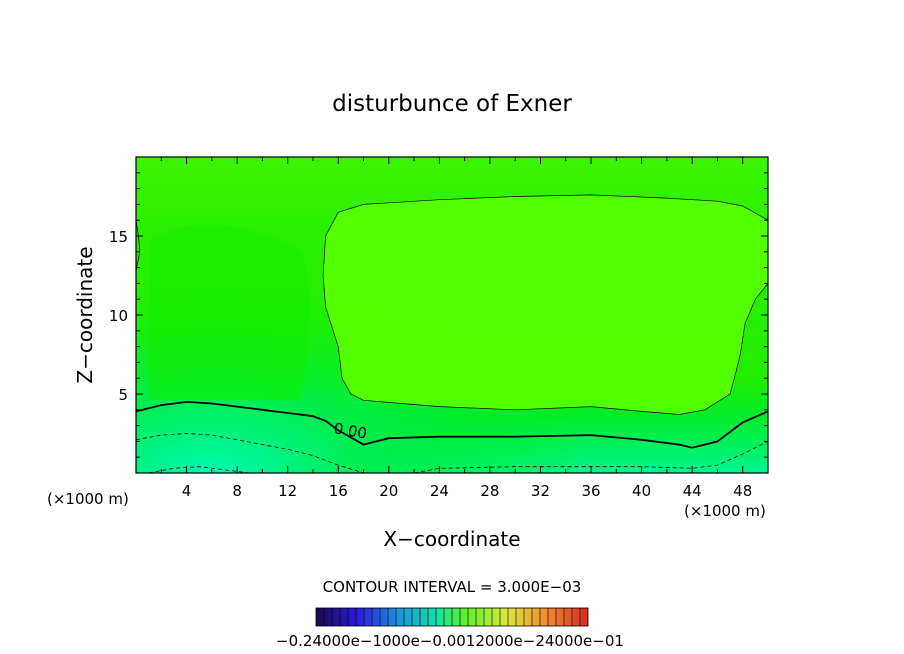 Image resolution: width=904 pixels, height=654 pixels. Describe the element at coordinates (118, 237) in the screenshot. I see `y-tick-label: 15` at that location.